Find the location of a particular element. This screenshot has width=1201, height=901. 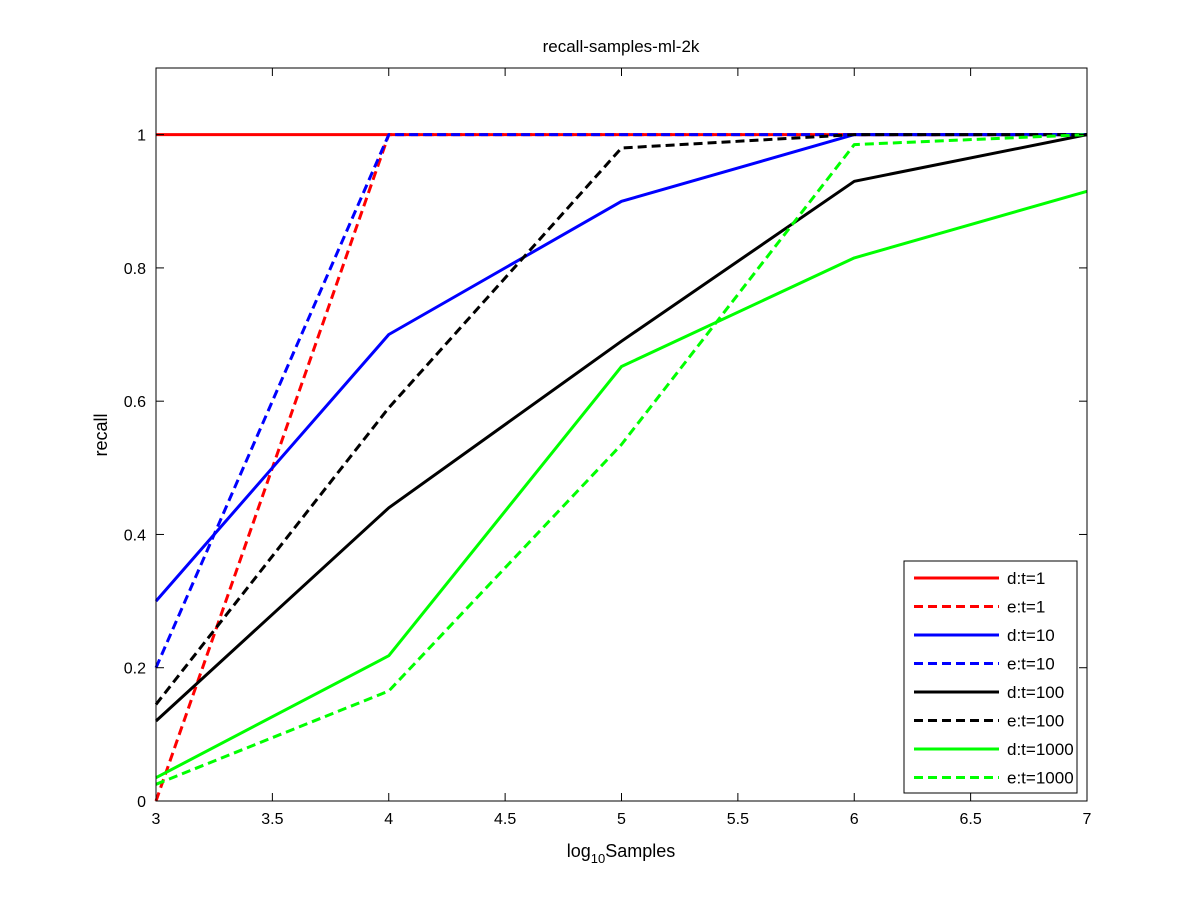

legend-label-4: e:t=10 is located at coordinates (1031, 664).